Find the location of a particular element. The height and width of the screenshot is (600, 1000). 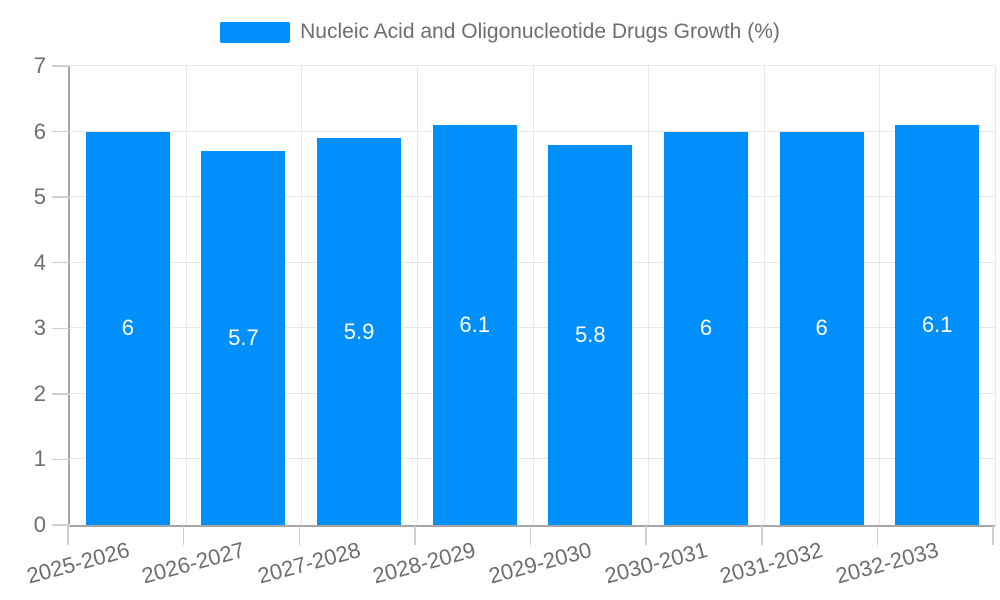

legend-marker-icon is located at coordinates (255, 32).